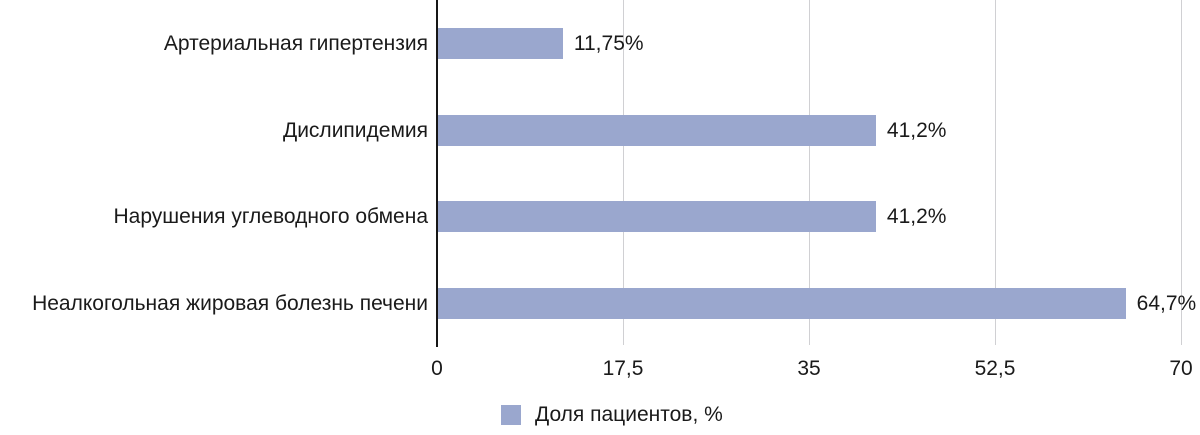  I want to click on x-tick-label: 0, so click(437, 368).